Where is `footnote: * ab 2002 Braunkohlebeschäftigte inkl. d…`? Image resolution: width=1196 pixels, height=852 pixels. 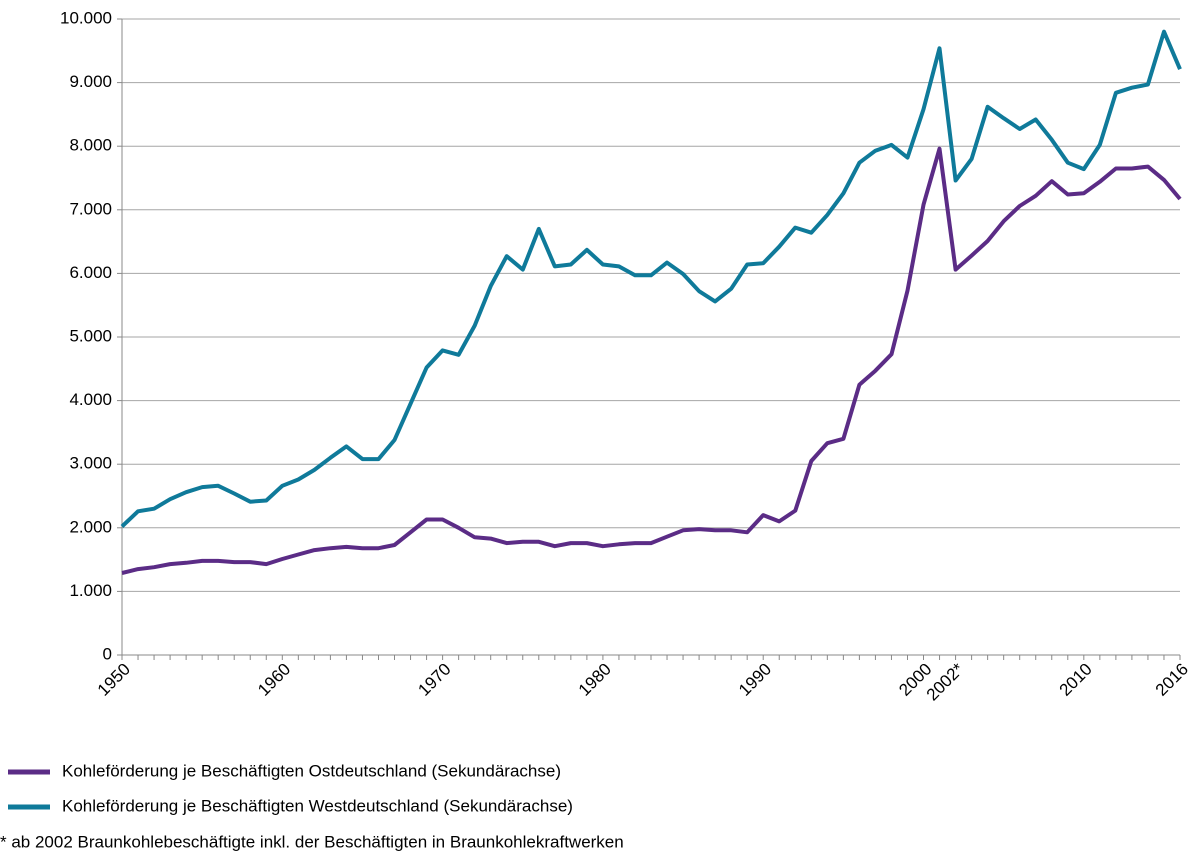
footnote: * ab 2002 Braunkohlebeschäftigte inkl. d… is located at coordinates (312, 841).